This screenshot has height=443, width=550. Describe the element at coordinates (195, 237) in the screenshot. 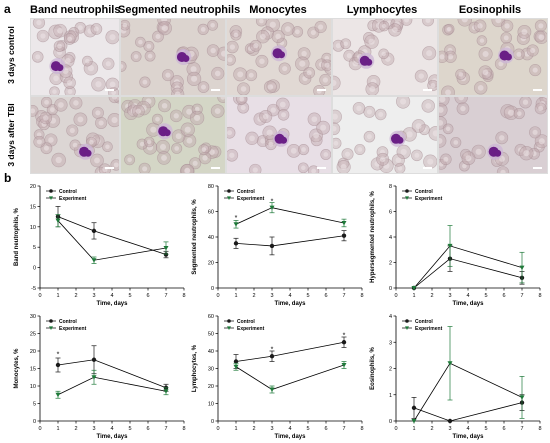

I see `y-axis-label: Segmented neutrophils, %` at that location.